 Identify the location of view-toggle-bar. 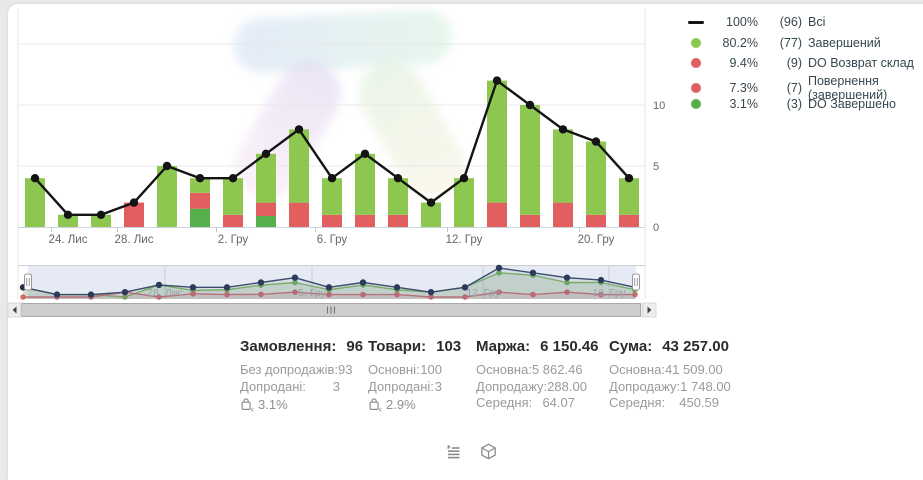
(470, 451).